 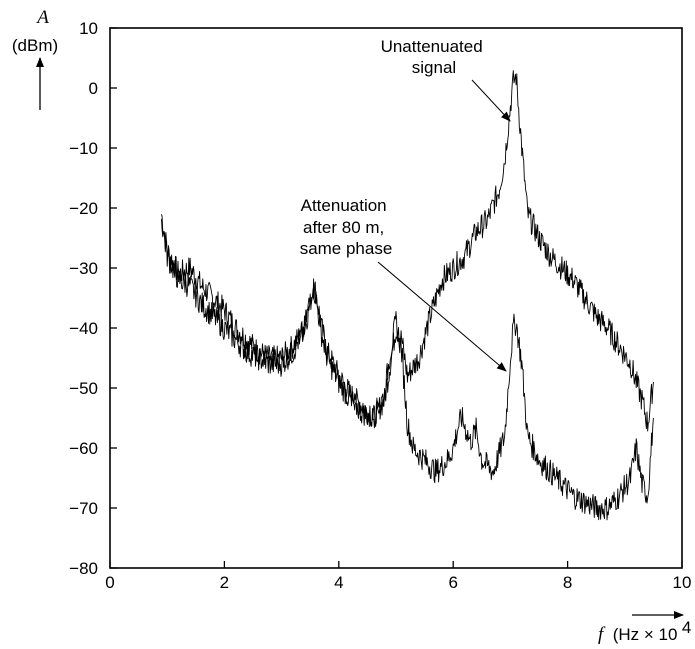 What do you see at coordinates (42, 17) in the screenshot?
I see `y-axis-symbol: A` at bounding box center [42, 17].